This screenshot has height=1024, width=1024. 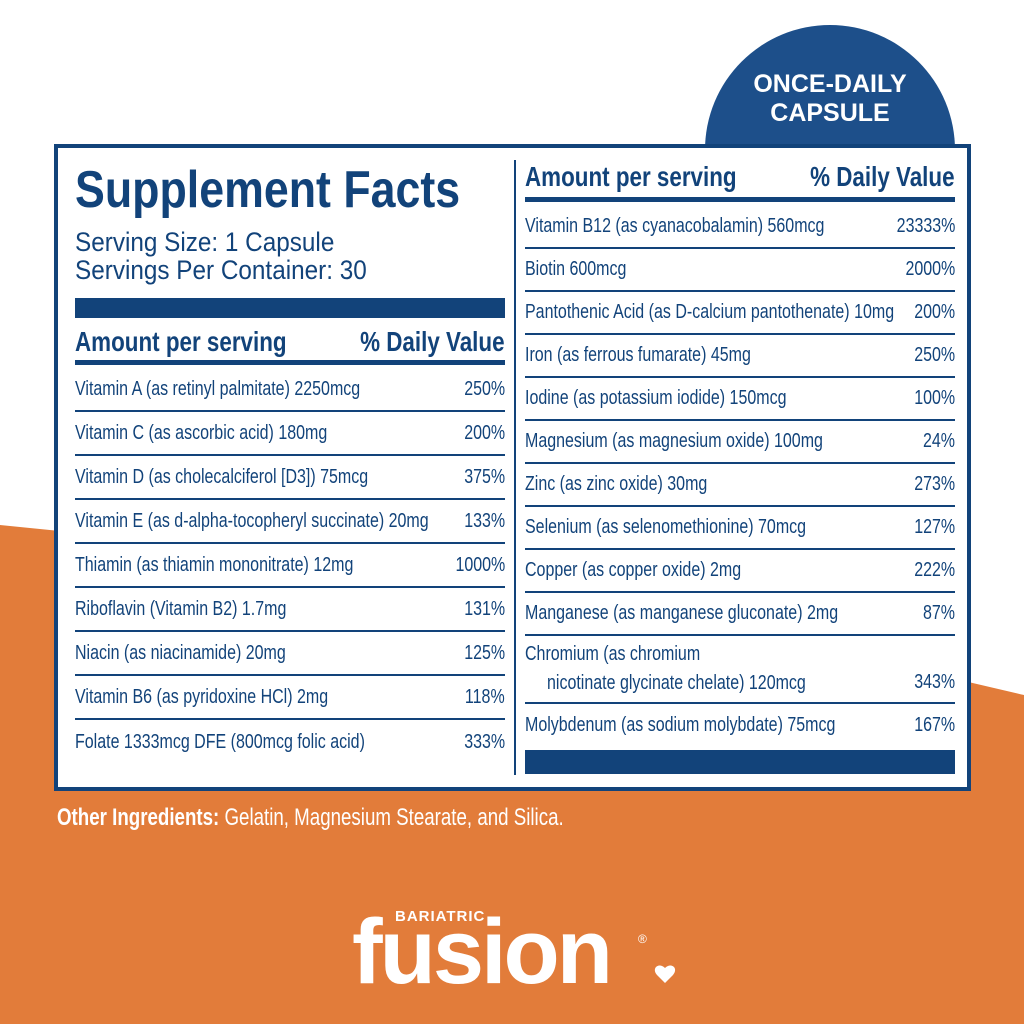 What do you see at coordinates (674, 441) in the screenshot?
I see `nutrient-name-line: Magnesium (as magnesium oxide) 100mg` at bounding box center [674, 441].